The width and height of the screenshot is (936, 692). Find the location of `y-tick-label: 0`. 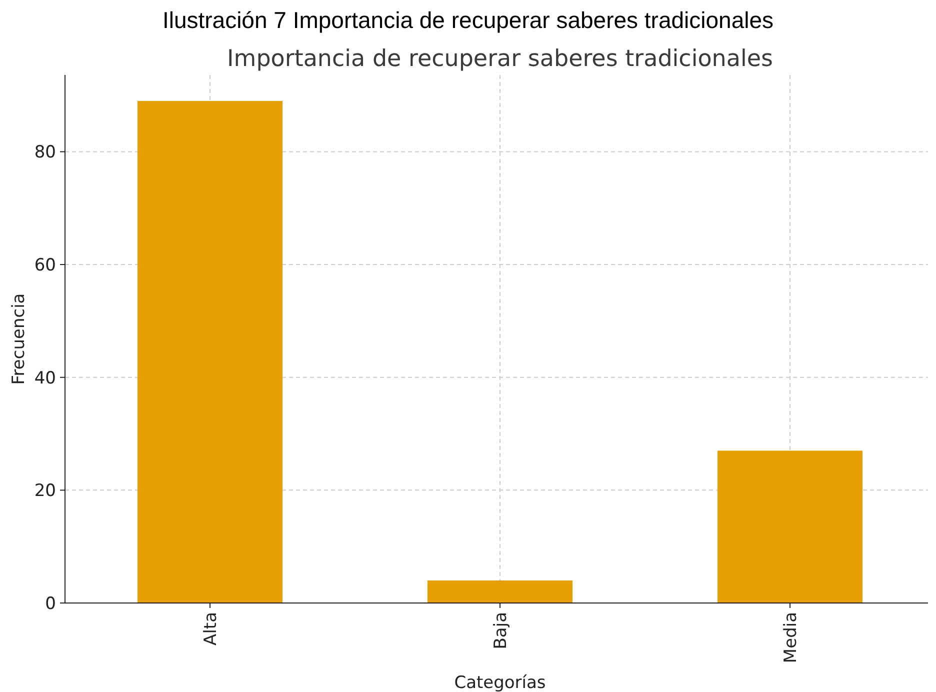

y-tick-label: 0 is located at coordinates (50, 604).